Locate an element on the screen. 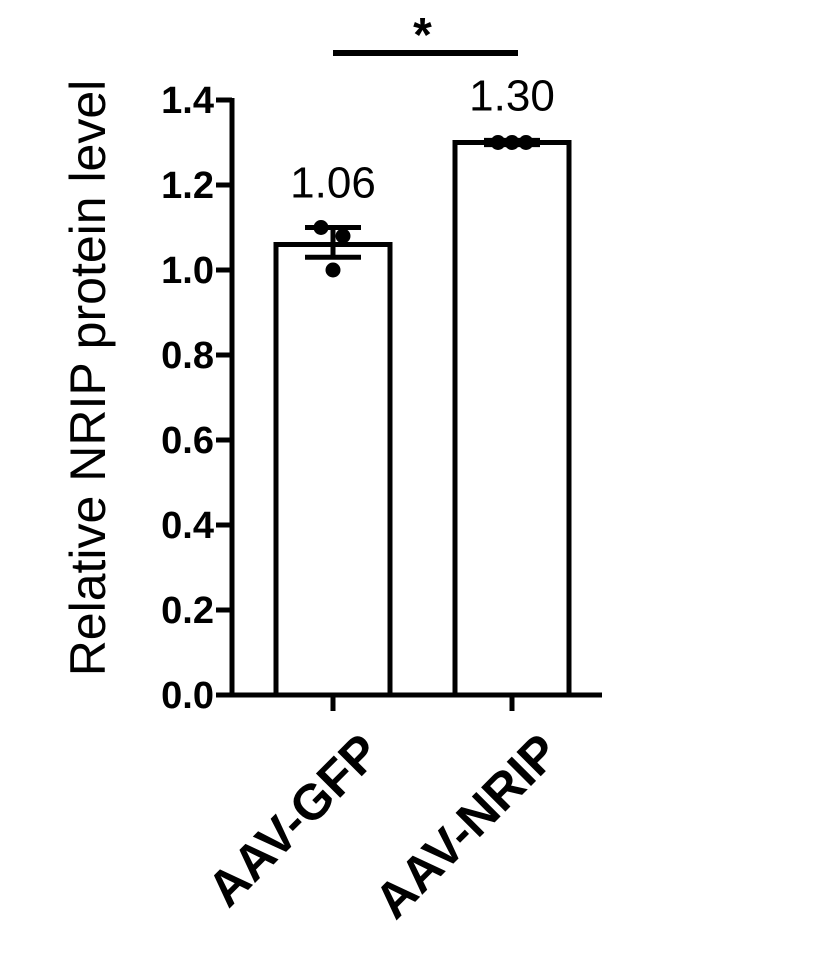 The height and width of the screenshot is (957, 840). y-axis-title: Relative NRIP protein level is located at coordinates (88, 378).